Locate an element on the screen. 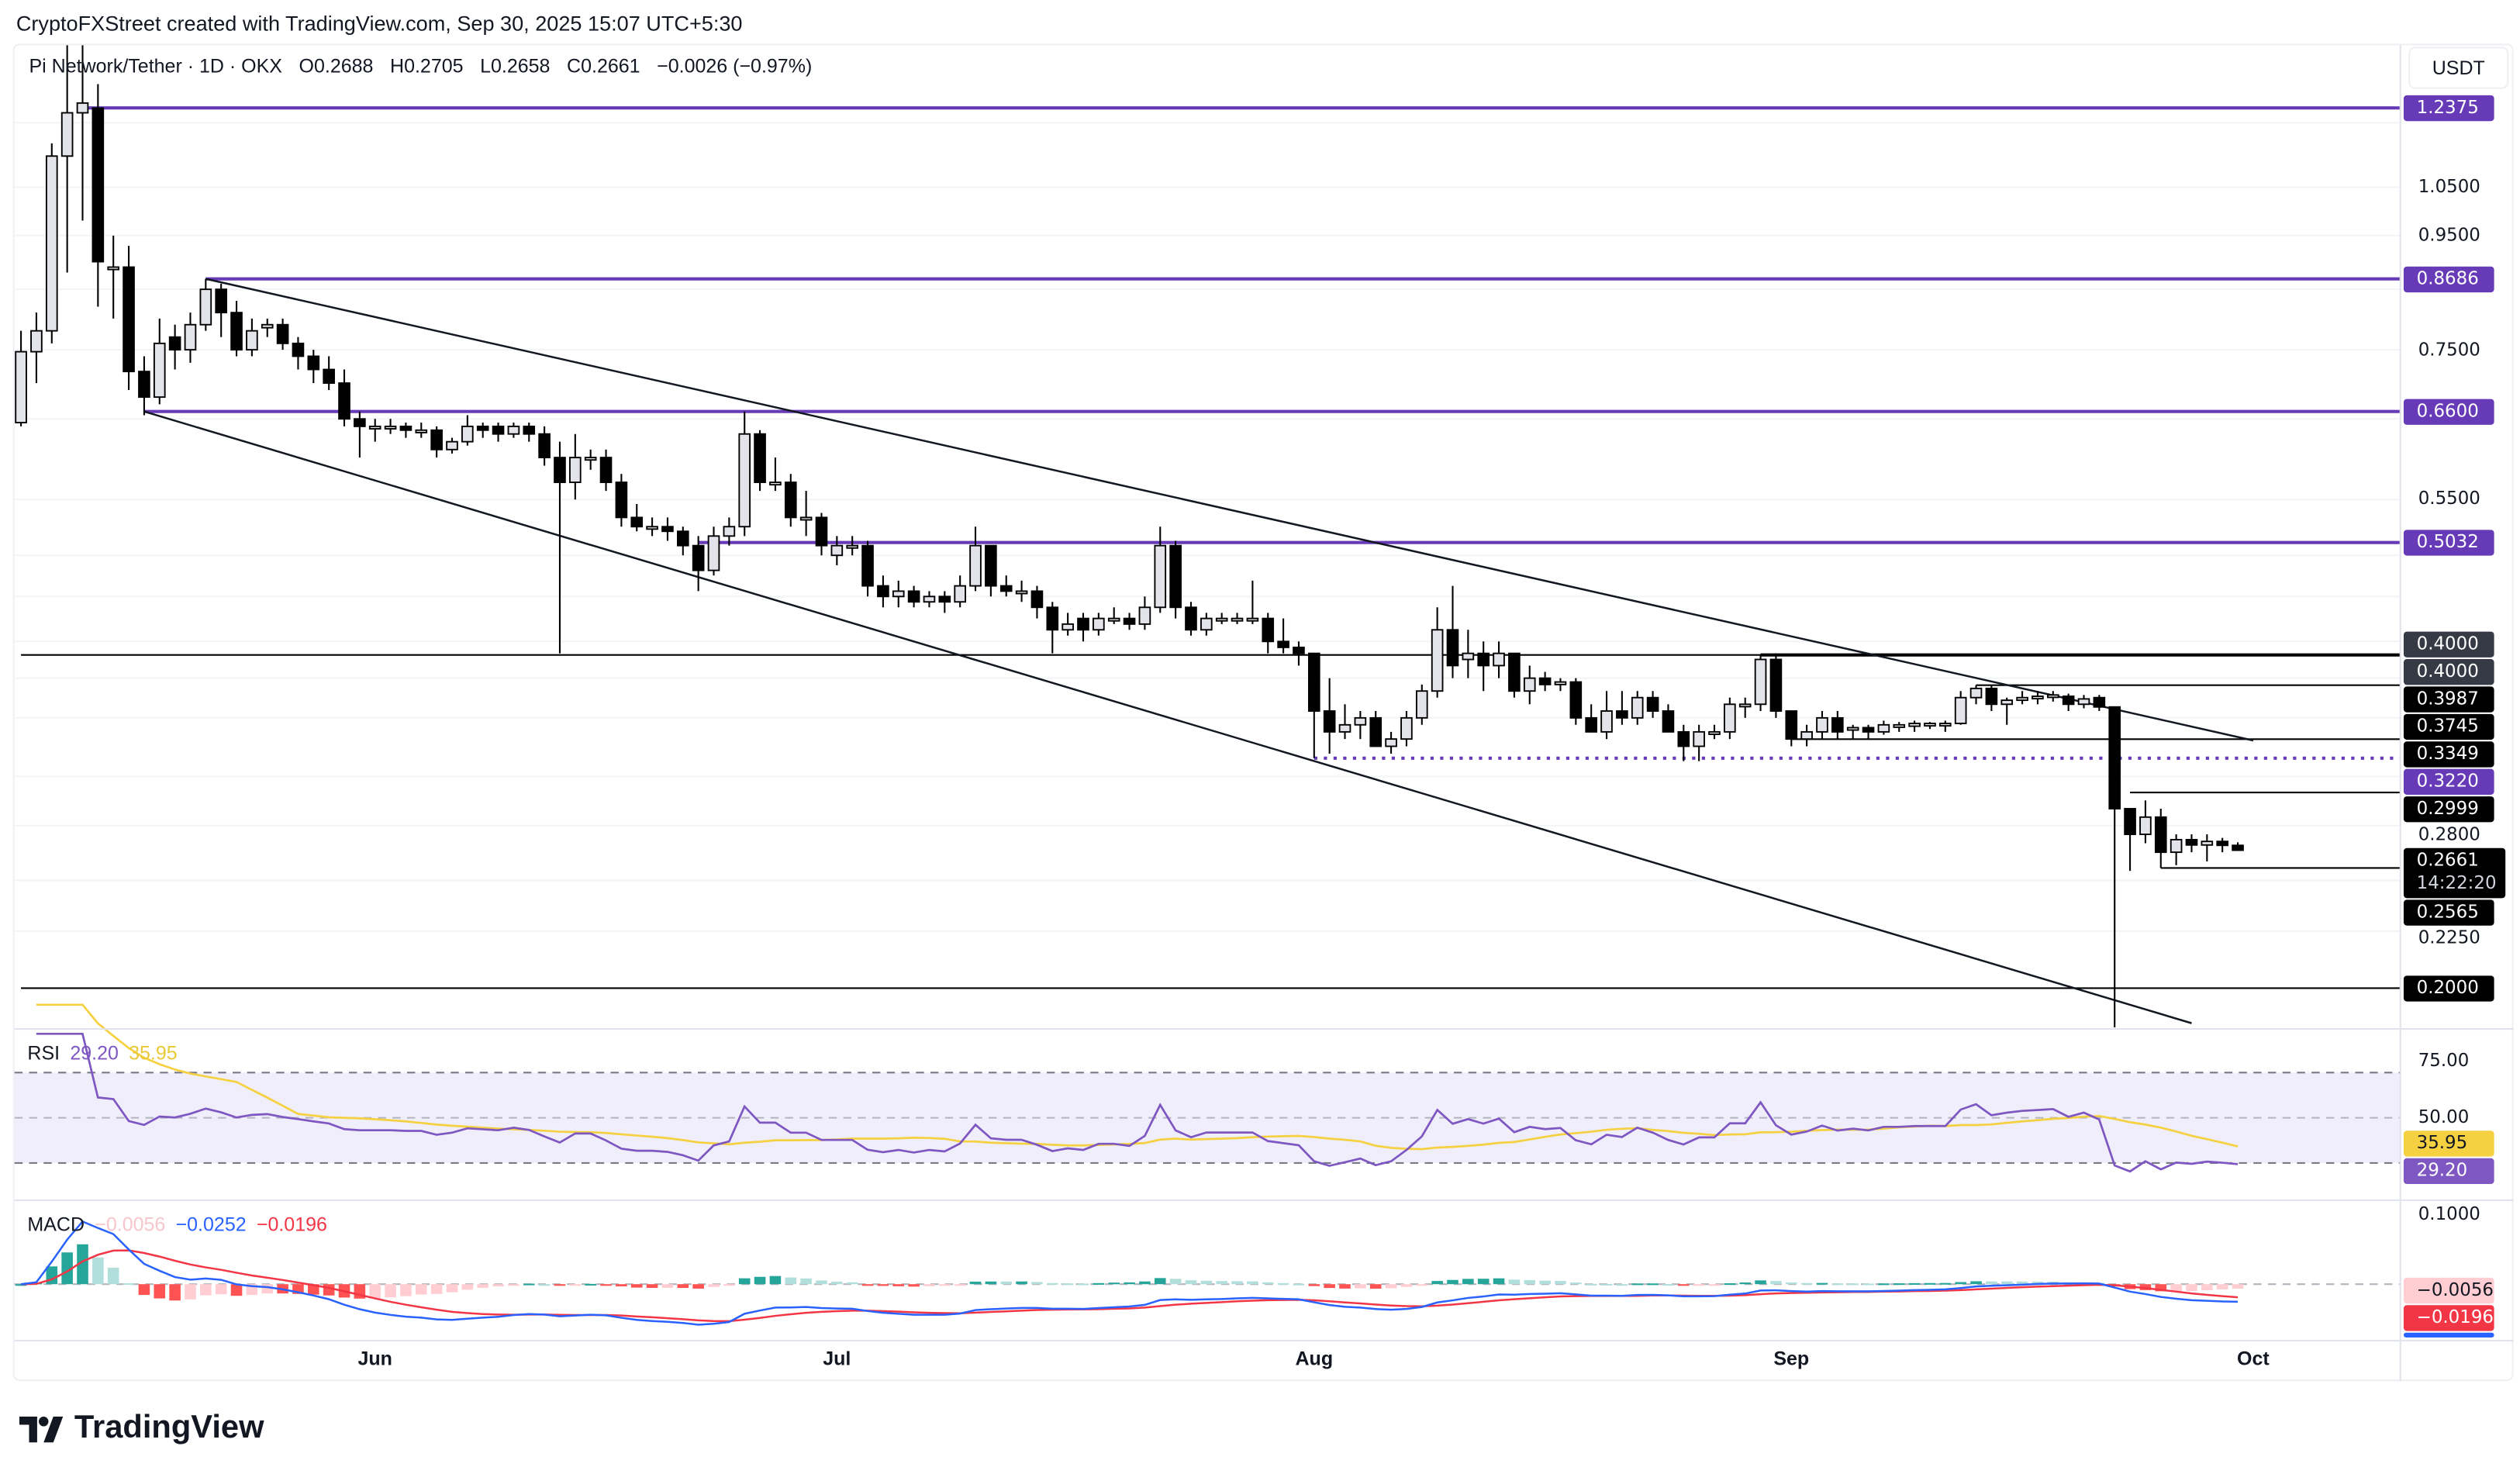 The width and height of the screenshot is (2520, 1467). tradingview-logo: TradingView is located at coordinates (141, 1429).